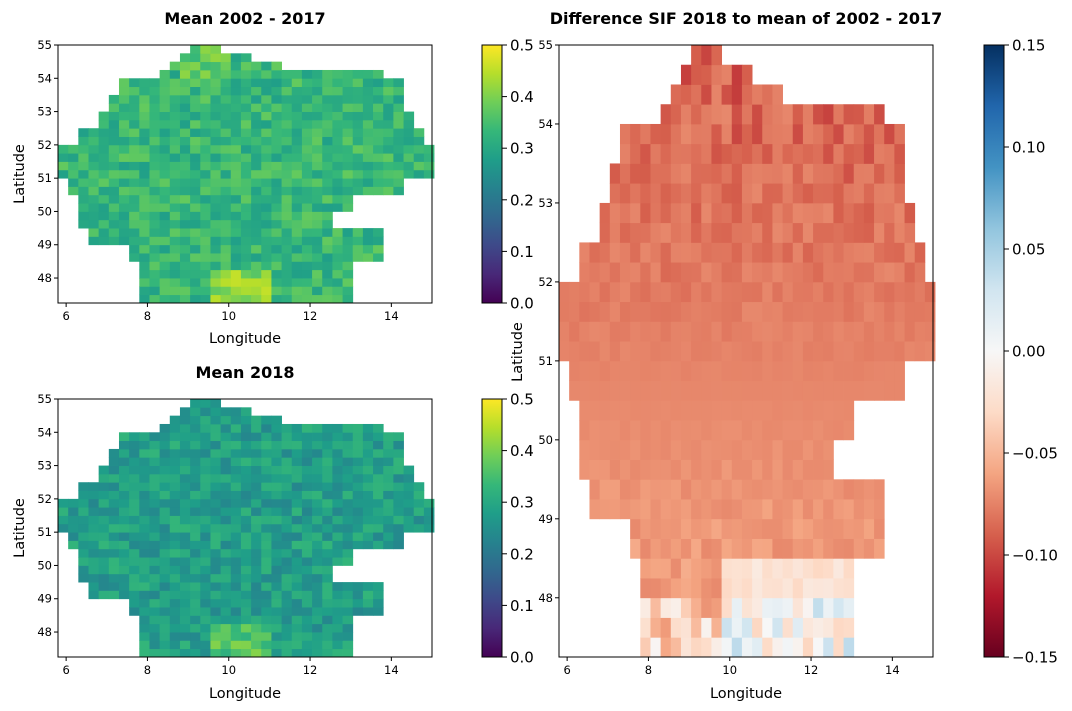 The image size is (1072, 711). I want to click on y-tick-label: 48, so click(545, 598).